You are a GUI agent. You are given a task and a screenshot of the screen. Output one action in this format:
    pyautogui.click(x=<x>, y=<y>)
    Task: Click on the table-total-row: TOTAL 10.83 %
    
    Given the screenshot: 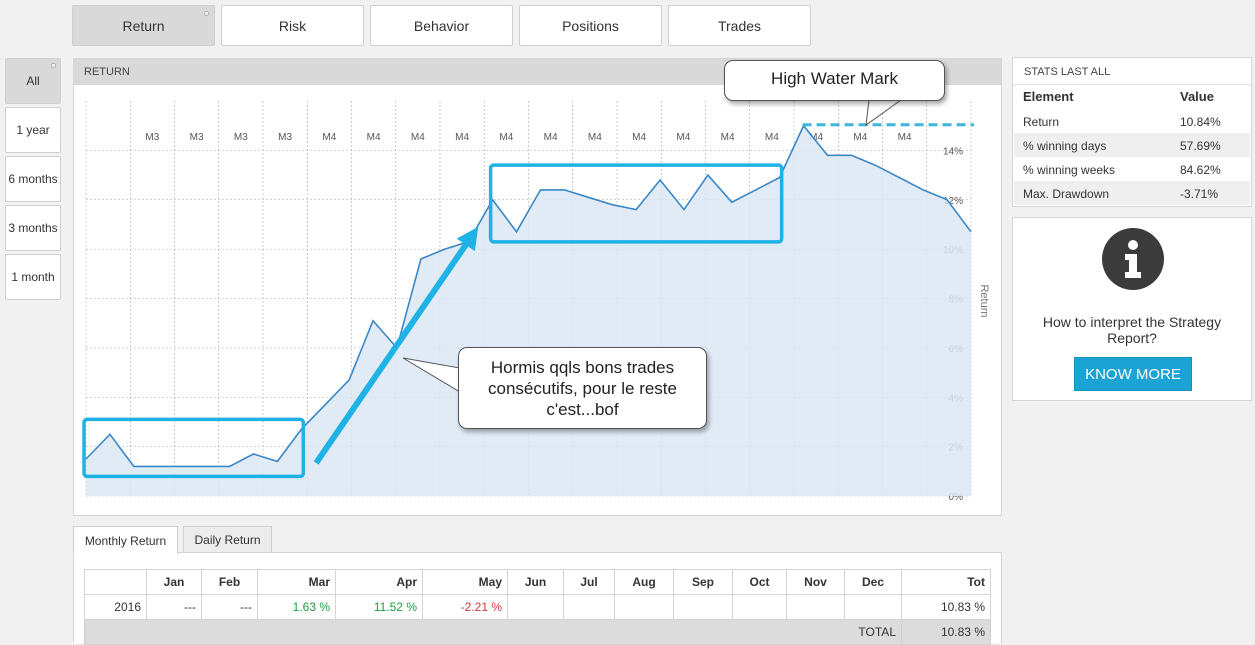 What is the action you would take?
    pyautogui.click(x=538, y=632)
    